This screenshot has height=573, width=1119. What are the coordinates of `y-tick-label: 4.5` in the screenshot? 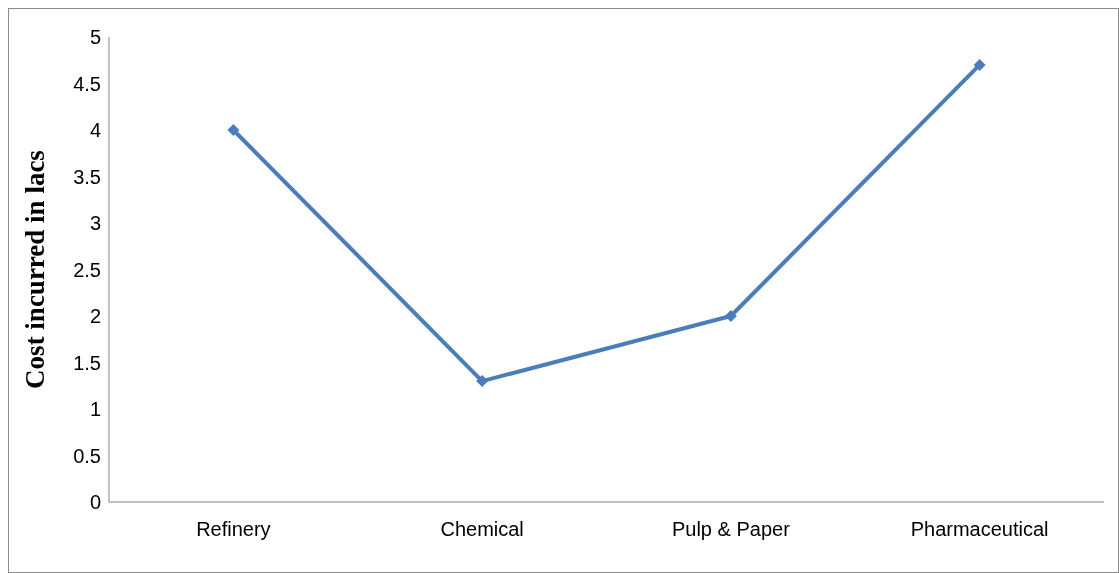 It's located at (87, 83).